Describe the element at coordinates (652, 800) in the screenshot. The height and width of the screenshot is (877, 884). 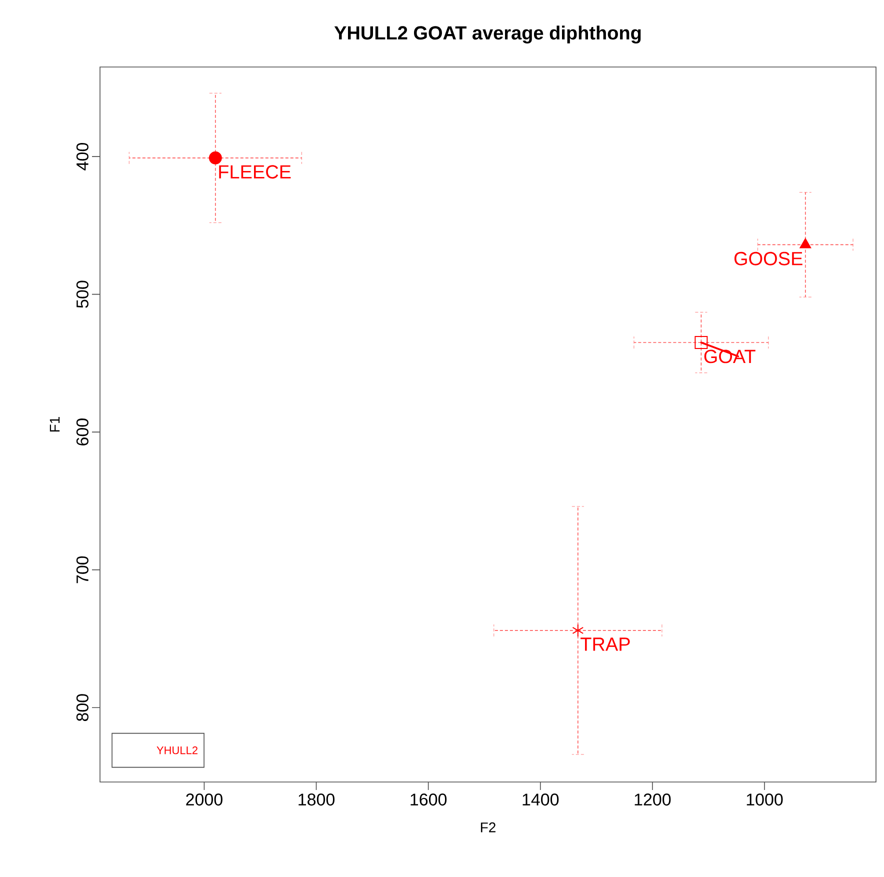
I see `x-tick-label: 1200` at that location.